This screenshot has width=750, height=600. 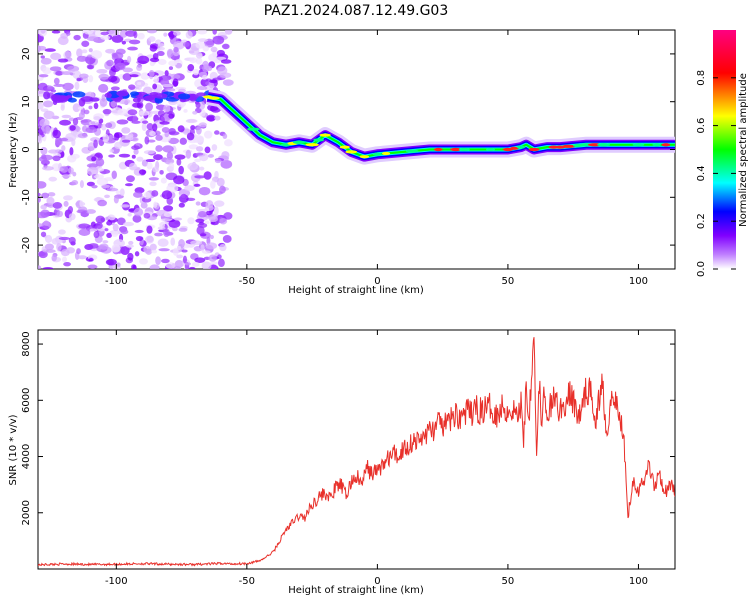 What do you see at coordinates (26, 245) in the screenshot?
I see `spectrogram-ytick-label: -20` at bounding box center [26, 245].